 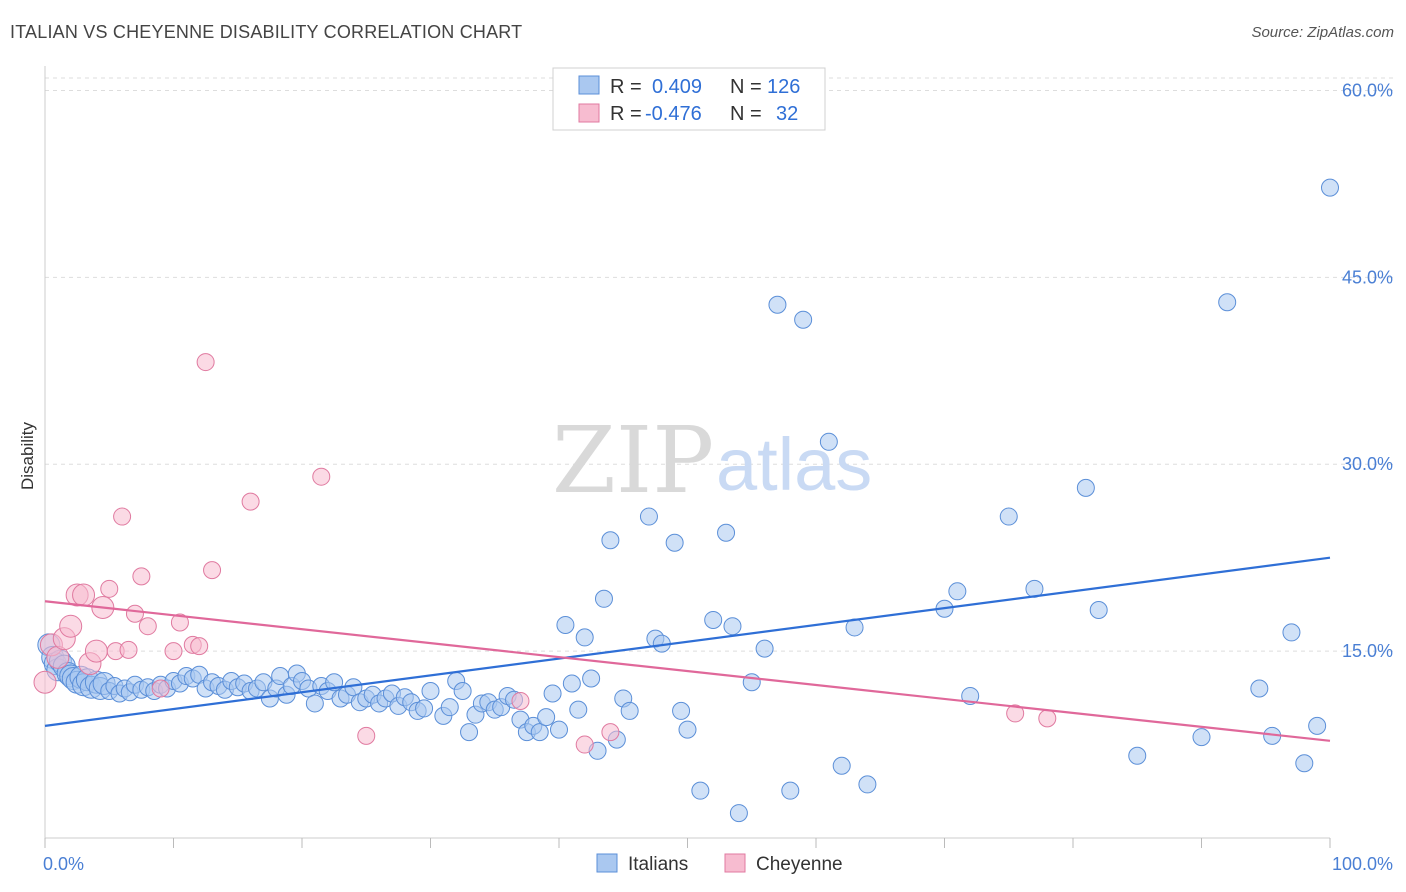 What do you see at coordinates (1367, 90) in the screenshot?
I see `y-tick-label-3: 60.0%` at bounding box center [1367, 90].